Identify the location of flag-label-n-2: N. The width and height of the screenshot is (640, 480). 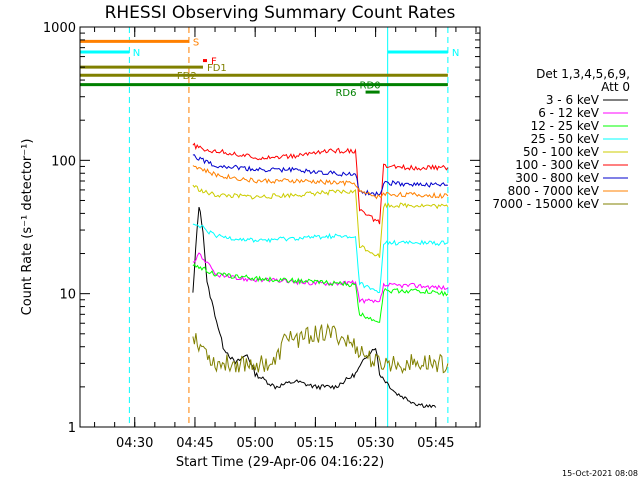
(136, 53).